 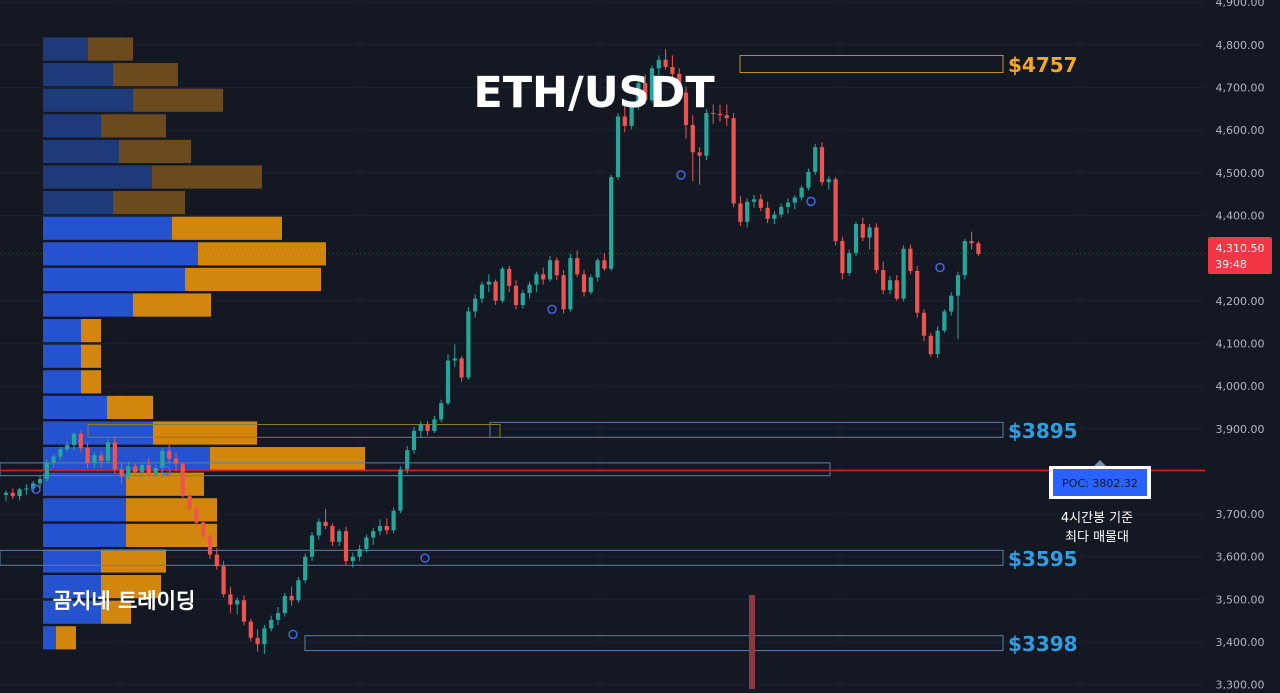 What do you see at coordinates (1240, 255) in the screenshot?
I see `current-price-badge: 4,310.50 39:48` at bounding box center [1240, 255].